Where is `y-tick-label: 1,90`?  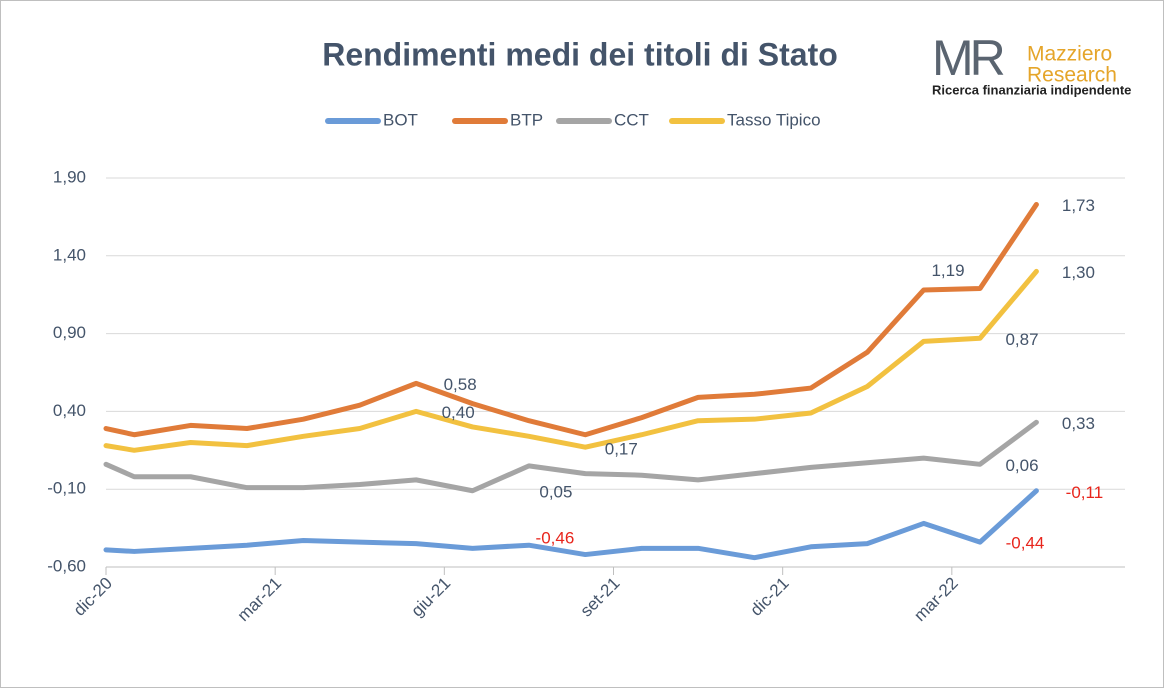
y-tick-label: 1,90 is located at coordinates (69, 176).